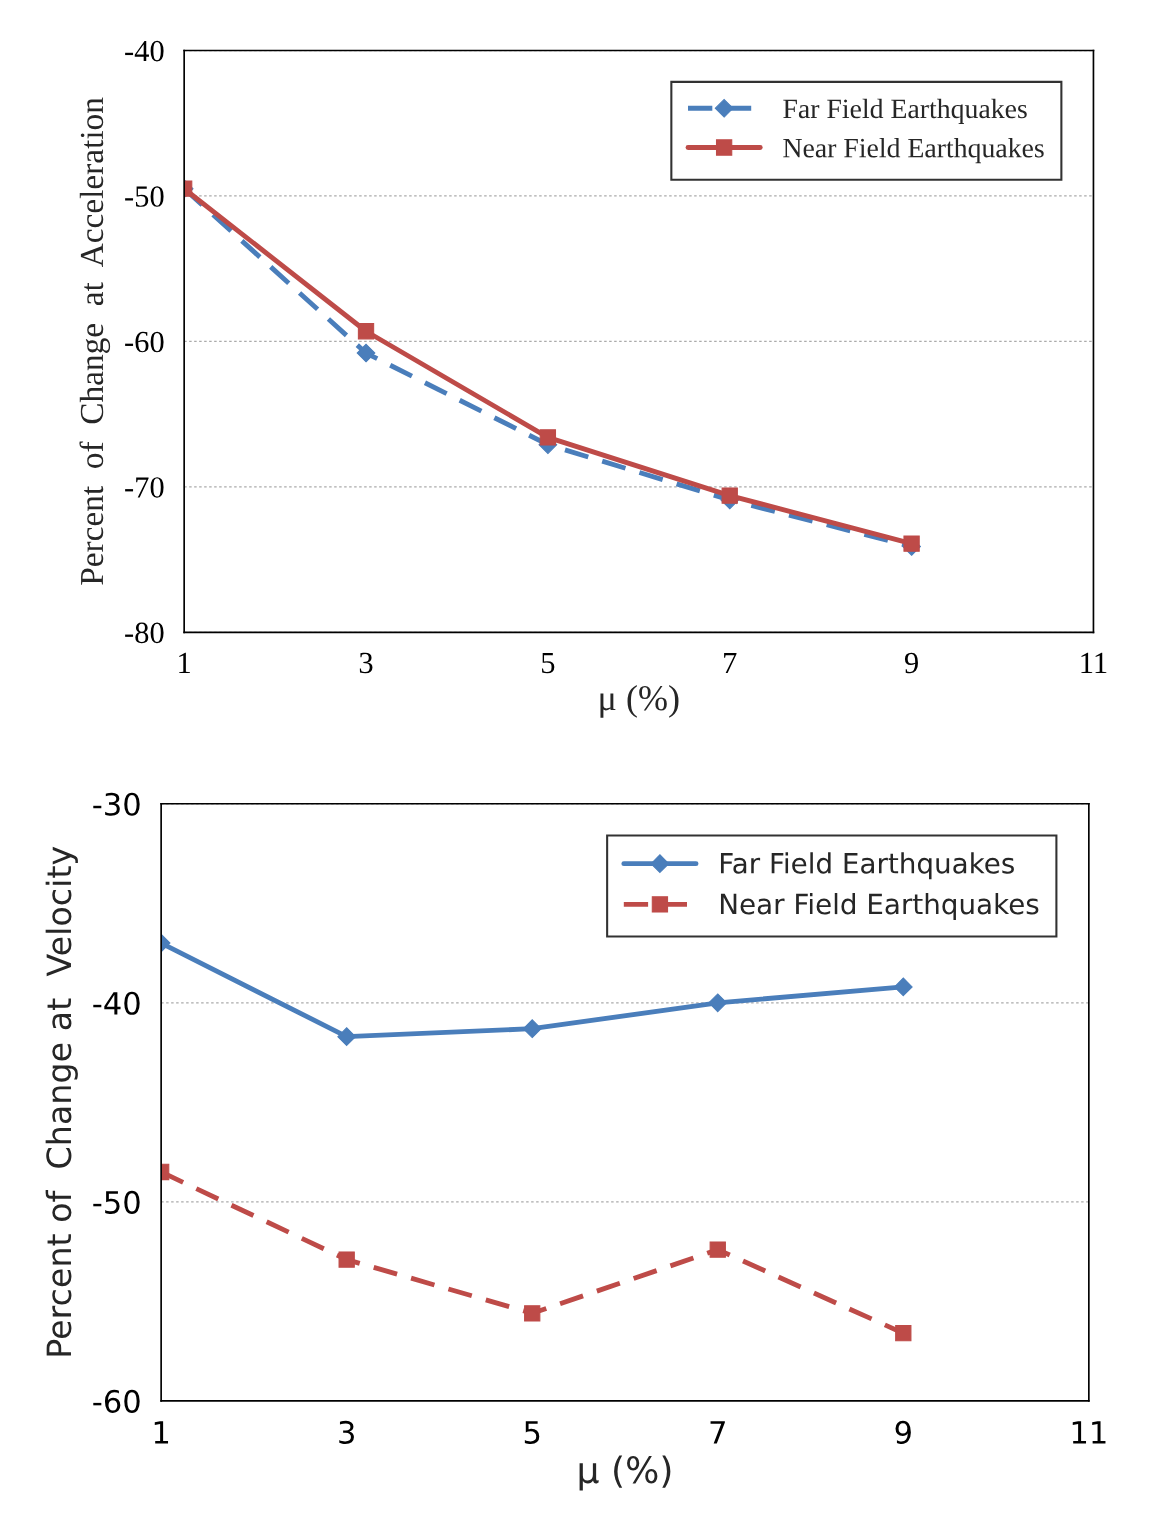 Image resolution: width=1151 pixels, height=1531 pixels. What do you see at coordinates (144, 487) in the screenshot?
I see `y-tick-label: -70` at bounding box center [144, 487].